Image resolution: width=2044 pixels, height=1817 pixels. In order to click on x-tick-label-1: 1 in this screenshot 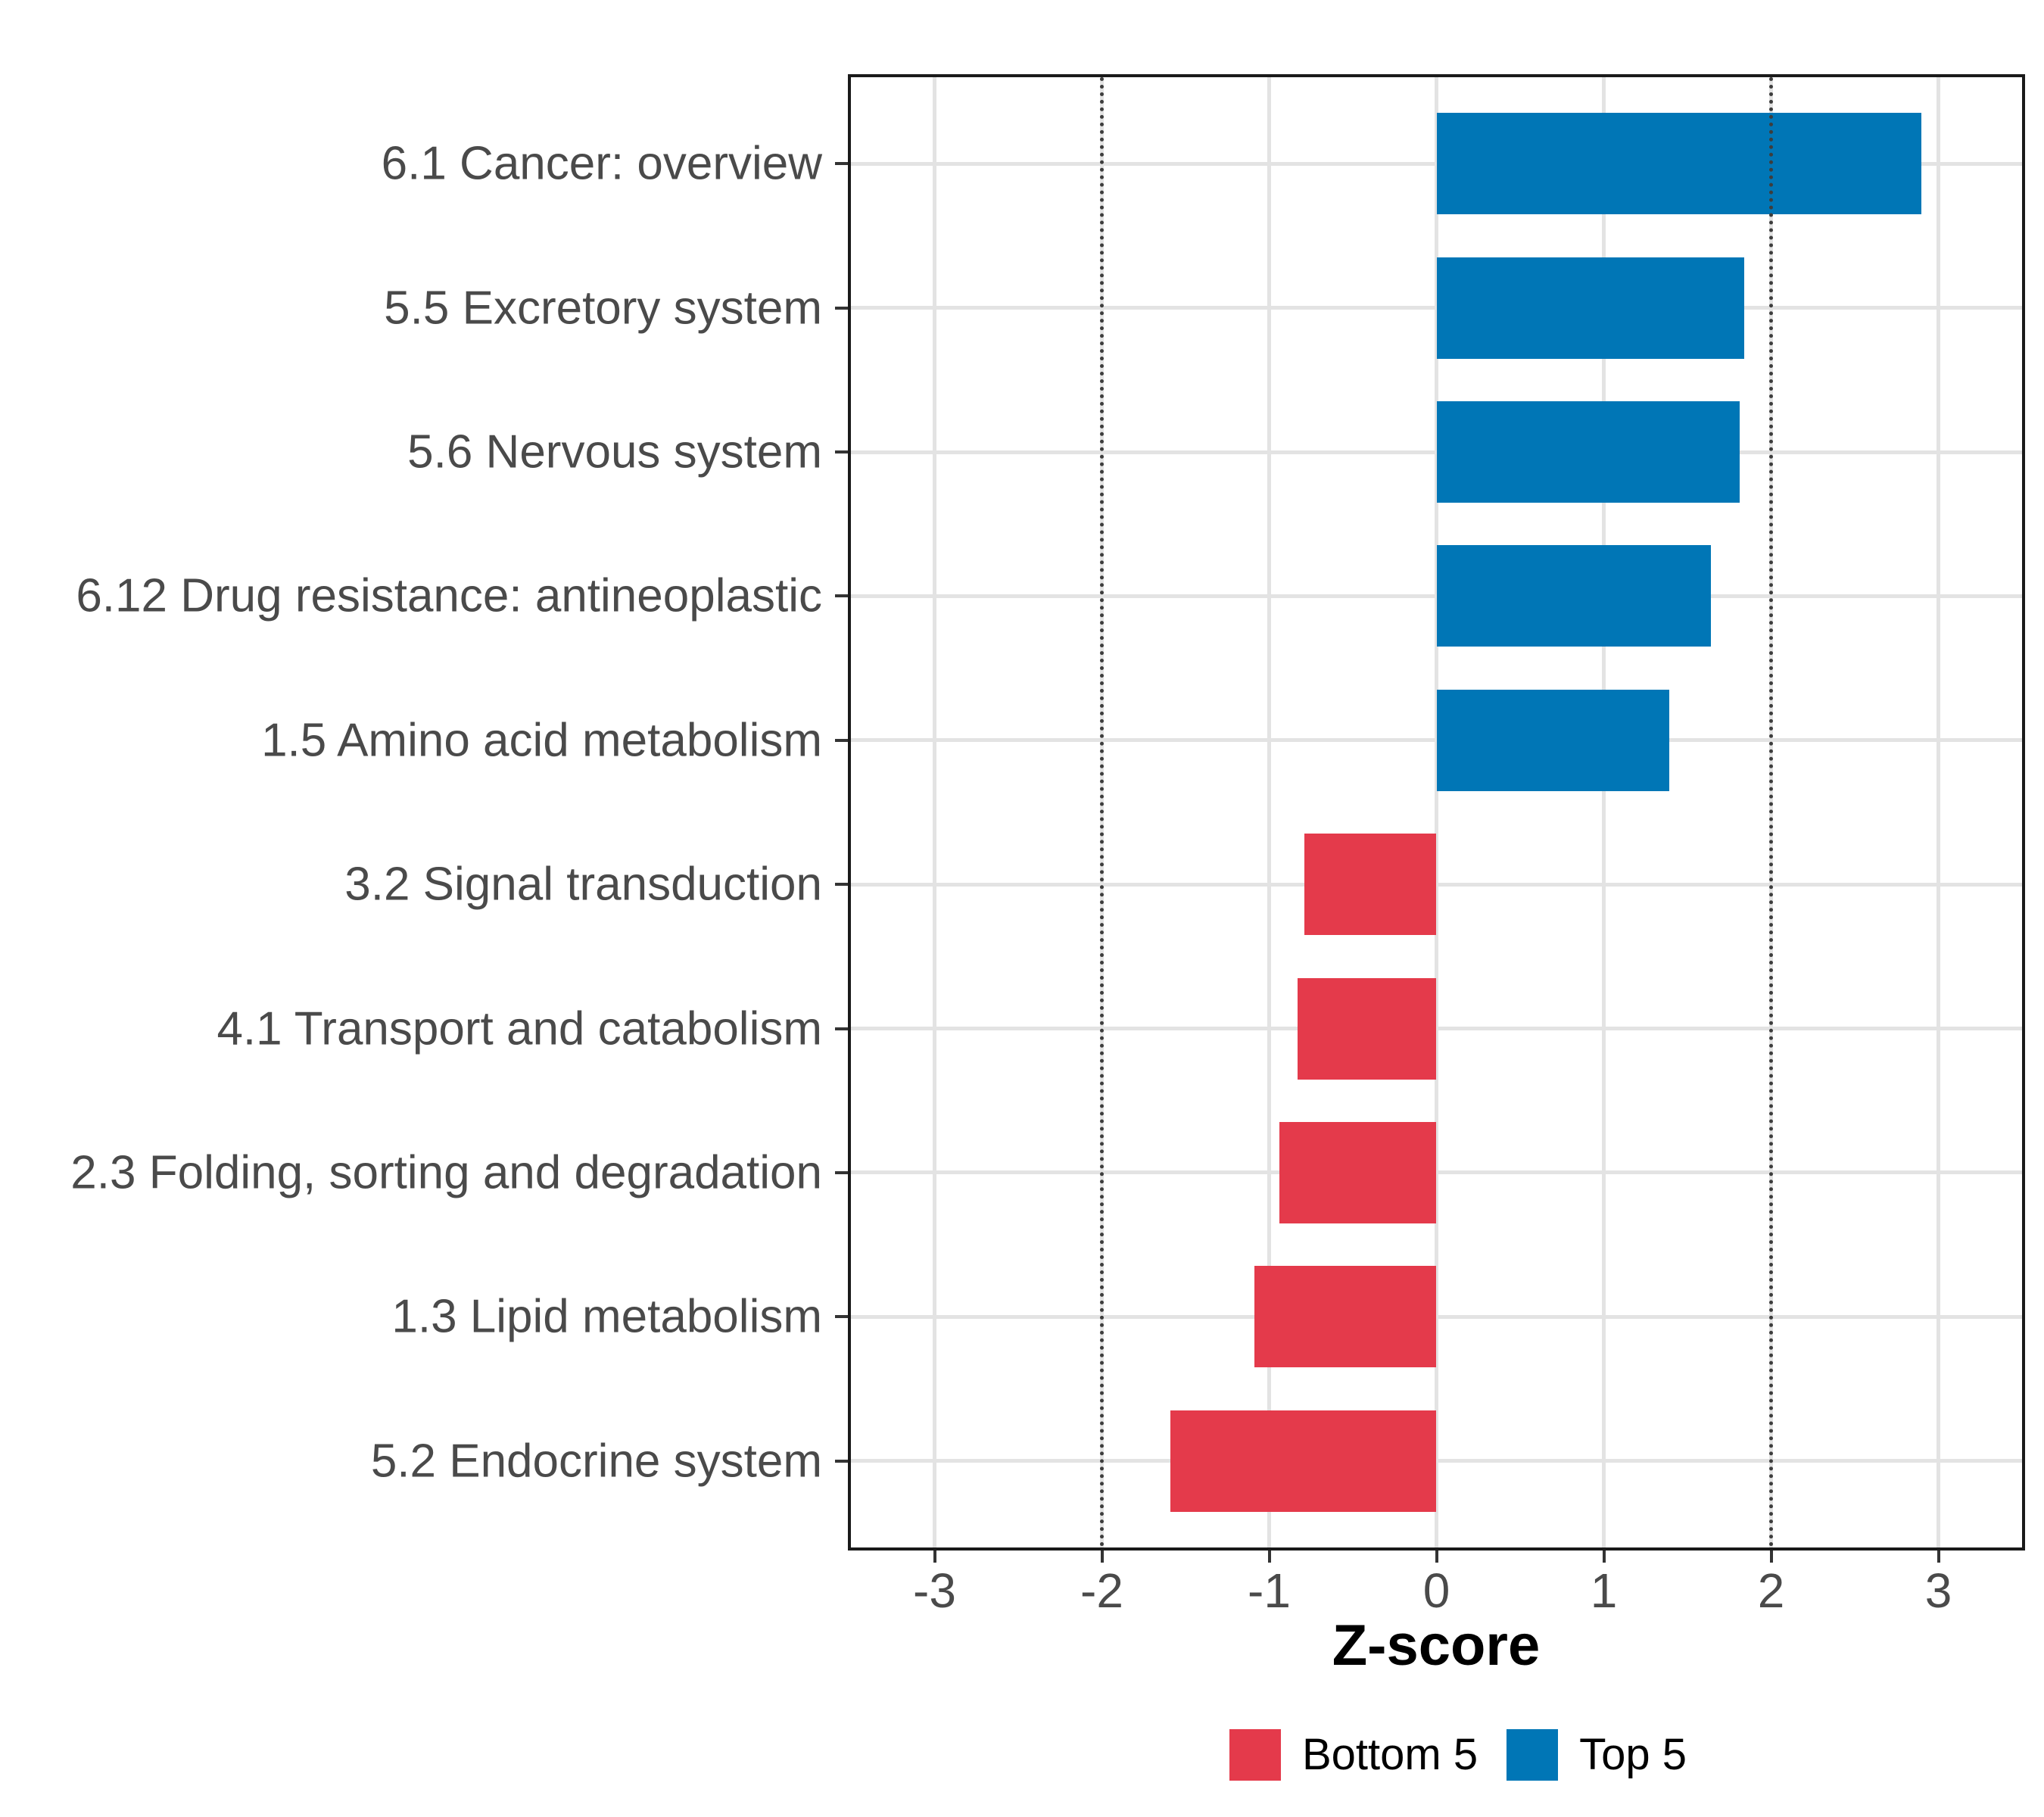, I will do `click(1604, 1590)`.